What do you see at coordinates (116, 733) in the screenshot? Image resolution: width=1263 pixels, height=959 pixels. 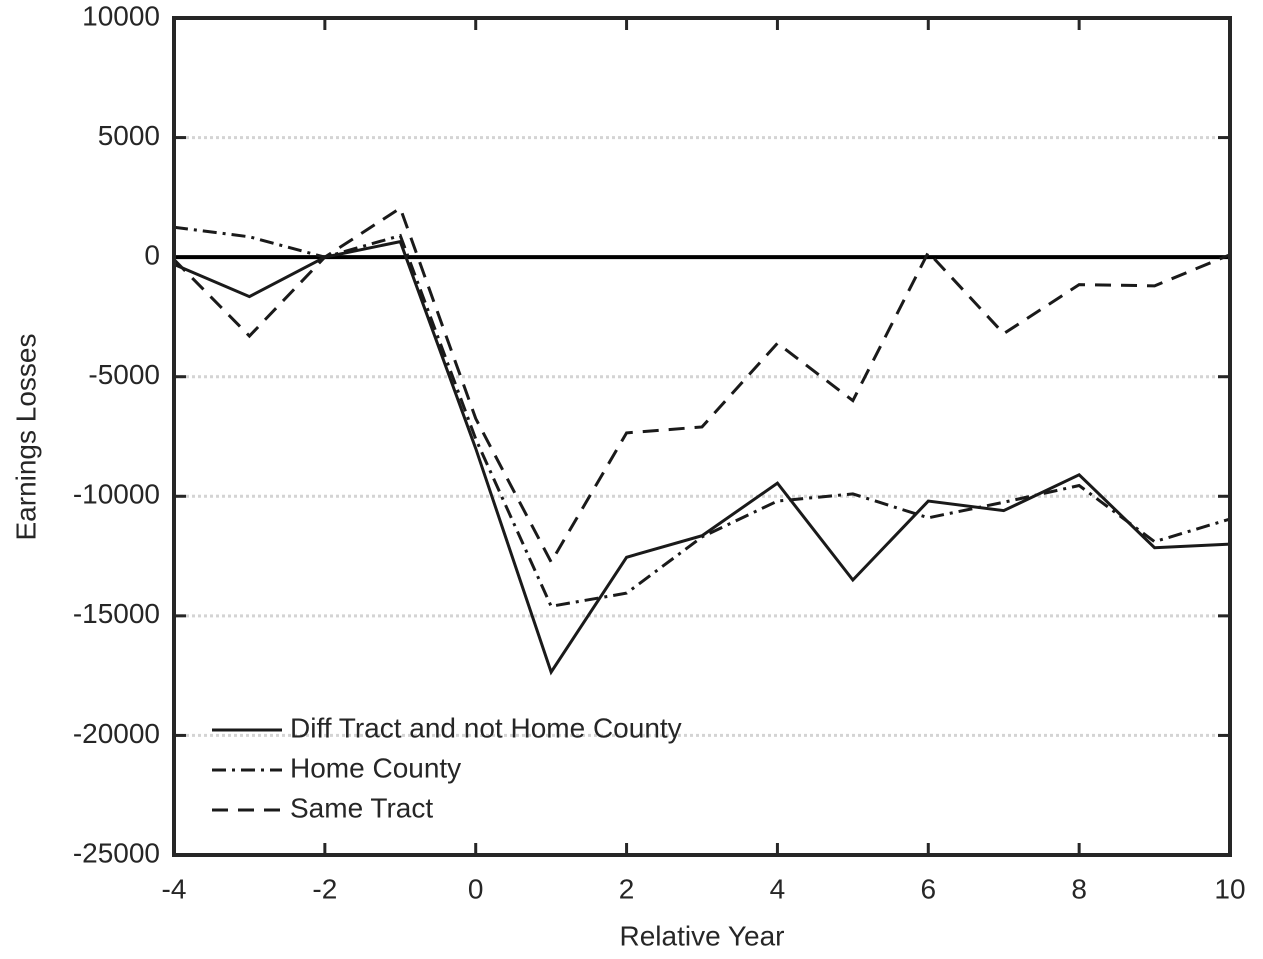 I see `y-tick-label: -20000` at bounding box center [116, 733].